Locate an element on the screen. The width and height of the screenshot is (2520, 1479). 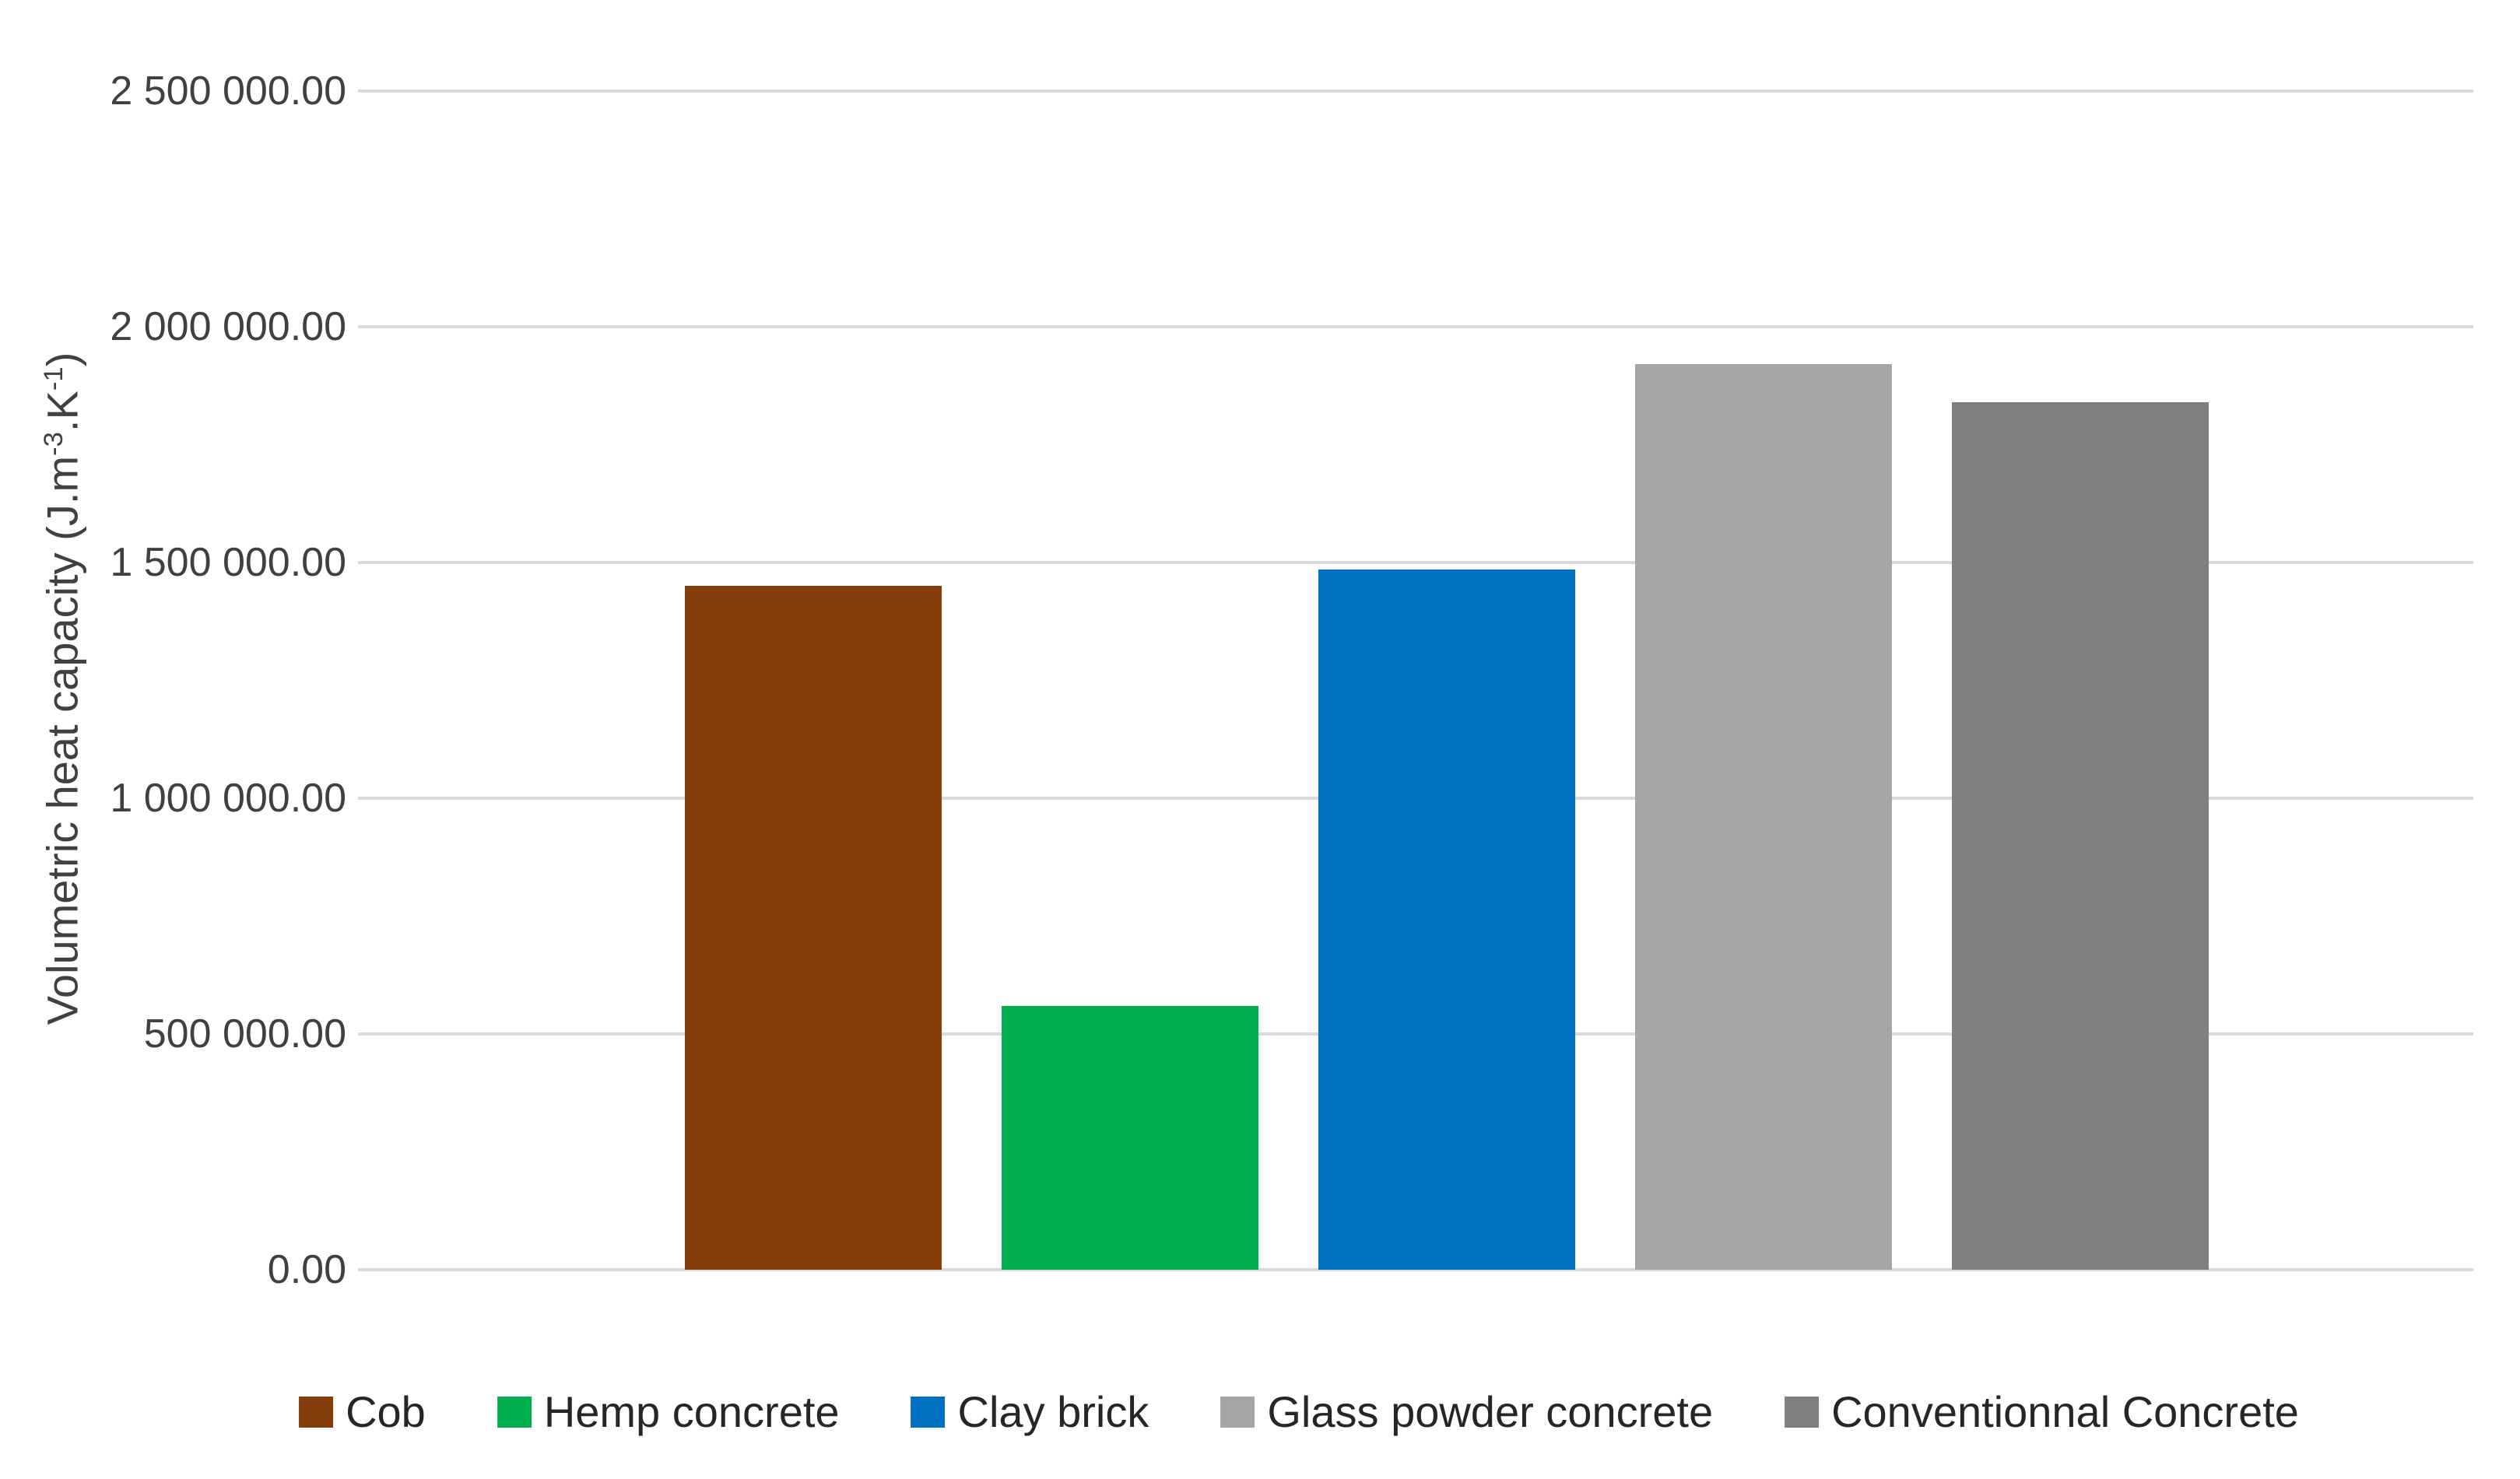
y-tick-label: 2 000 000.00 is located at coordinates (228, 326).